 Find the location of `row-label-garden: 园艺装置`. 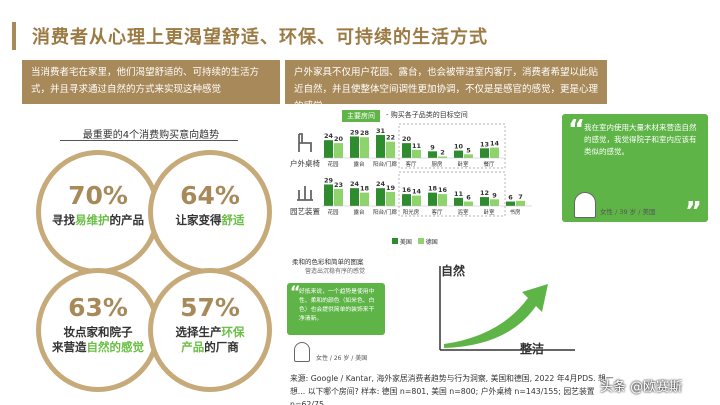

row-label-garden: 园艺装置 is located at coordinates (305, 211).